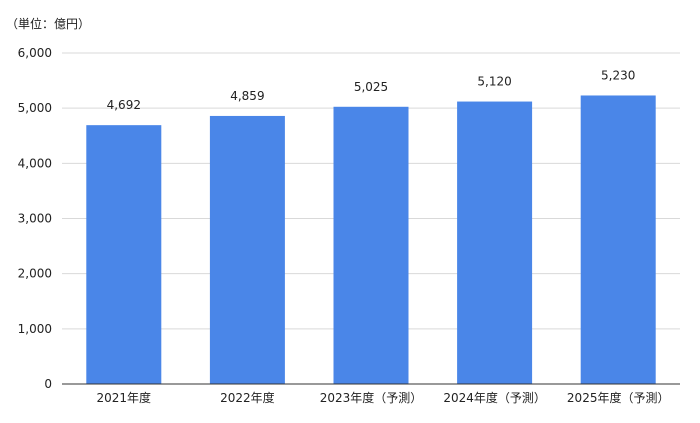 The width and height of the screenshot is (700, 423). I want to click on data-label: 4,692, so click(124, 105).